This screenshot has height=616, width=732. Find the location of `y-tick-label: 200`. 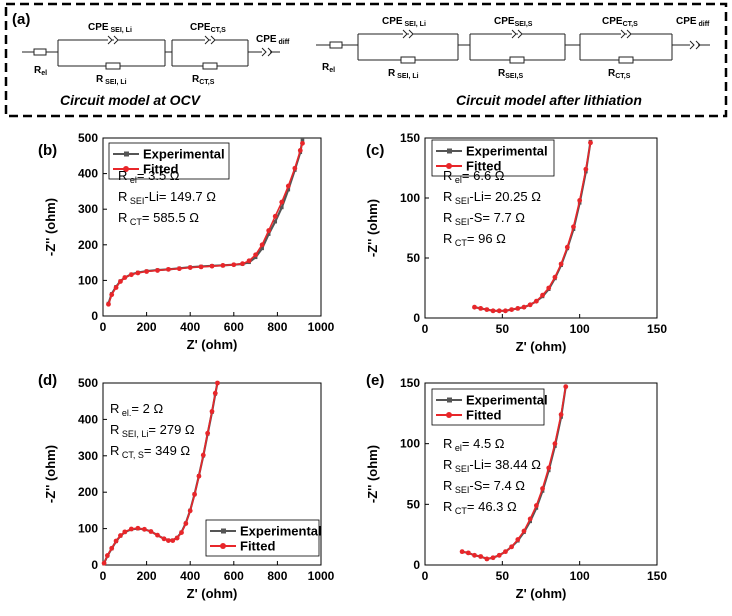

y-tick-label: 200 is located at coordinates (88, 492).